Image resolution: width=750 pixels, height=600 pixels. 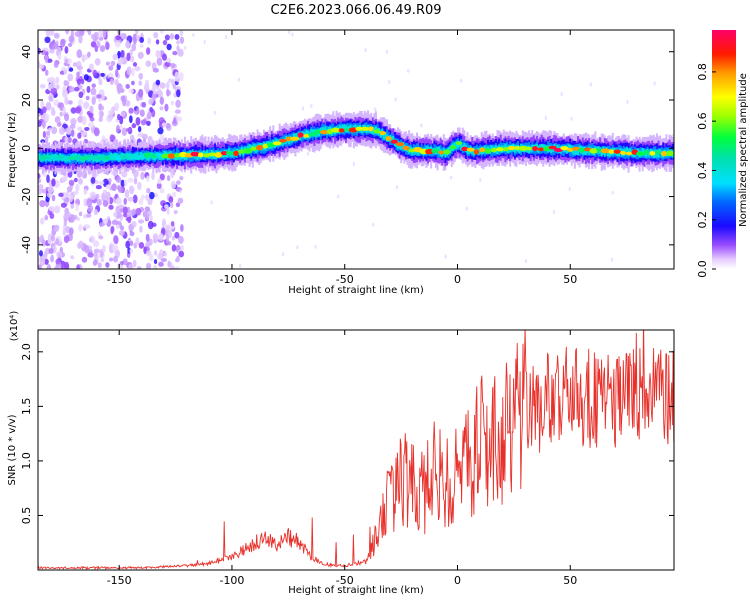 I want to click on colorbar-tick-label: 0.8, so click(x=702, y=72).